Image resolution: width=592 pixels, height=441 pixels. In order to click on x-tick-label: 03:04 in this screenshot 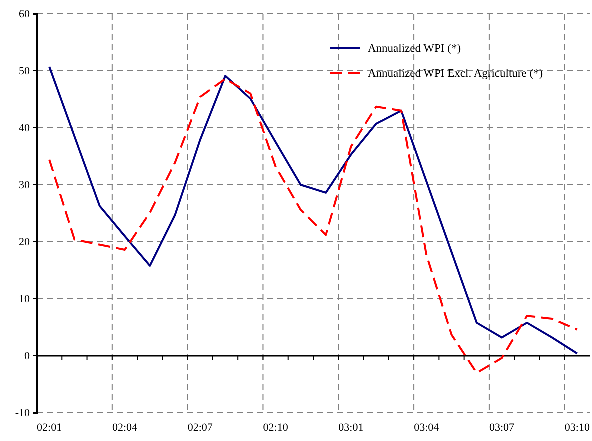, I will do `click(427, 428)`.